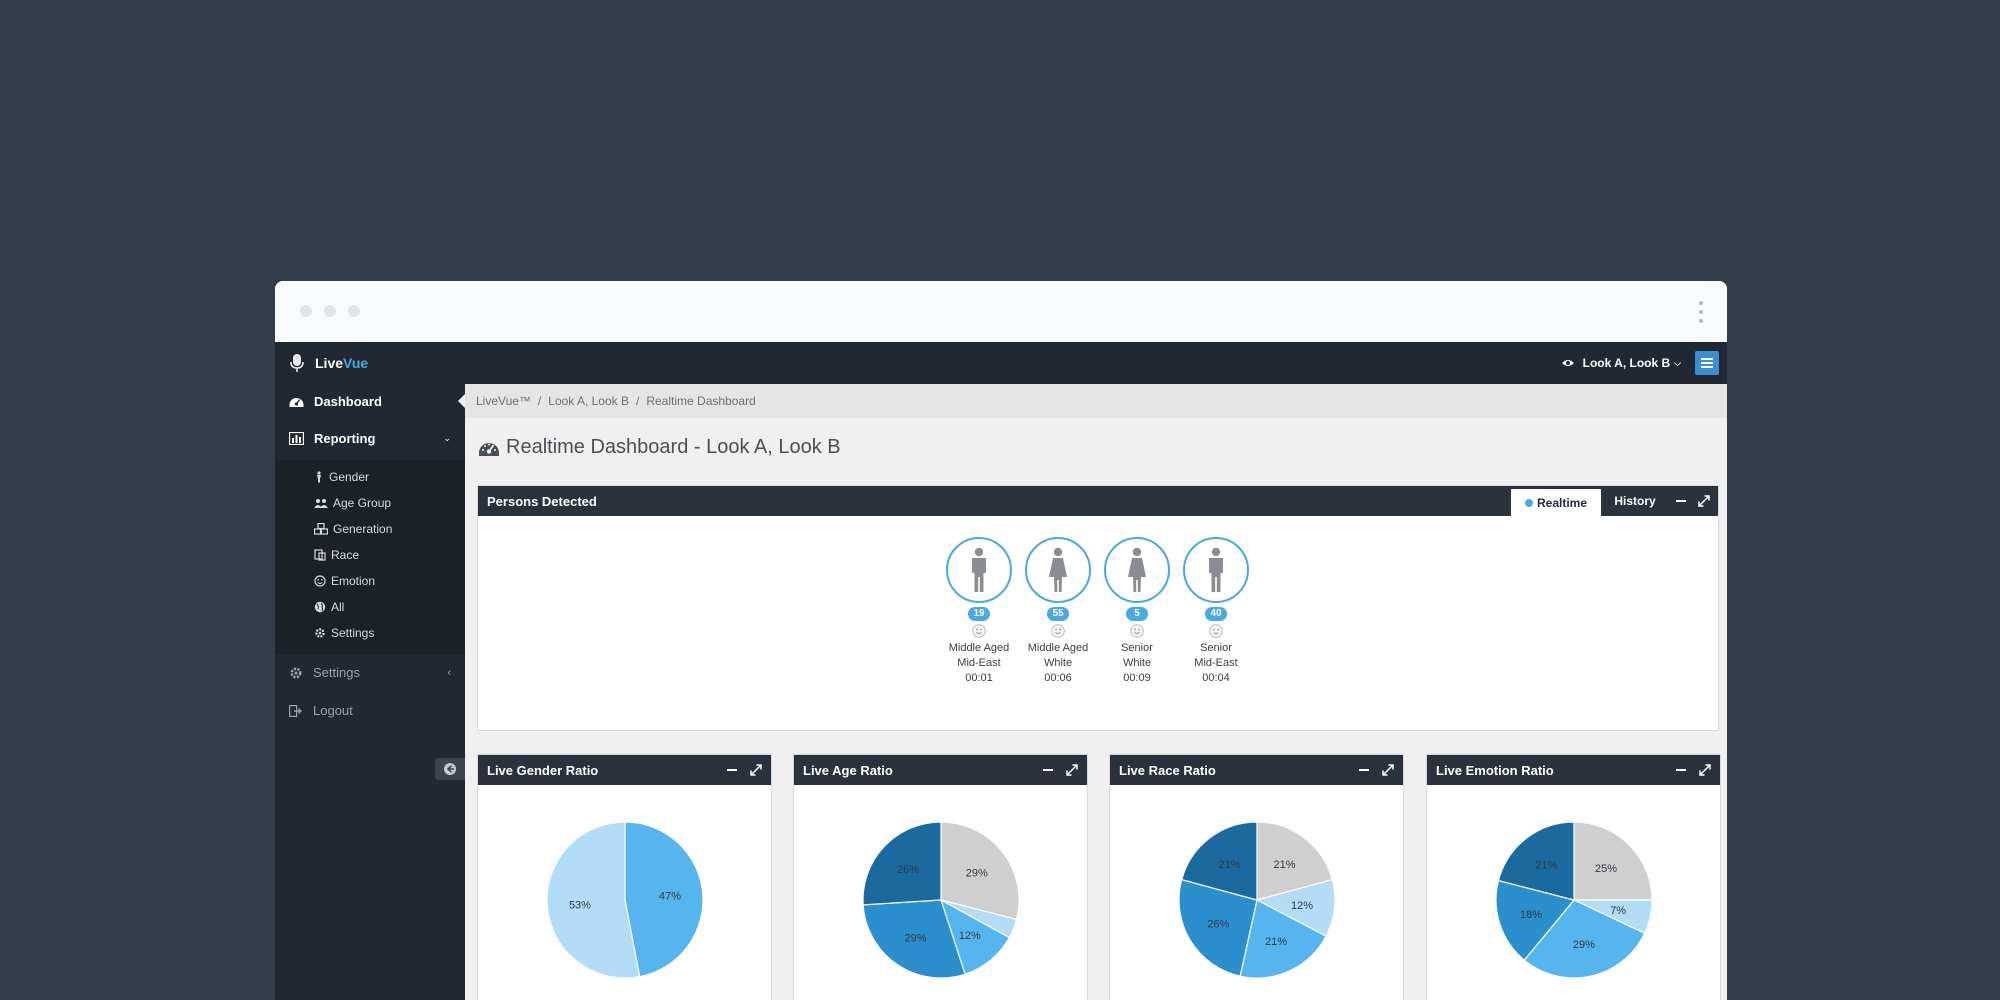 Image resolution: width=2000 pixels, height=1000 pixels. I want to click on sidebar-sub-label: Emotion, so click(353, 581).